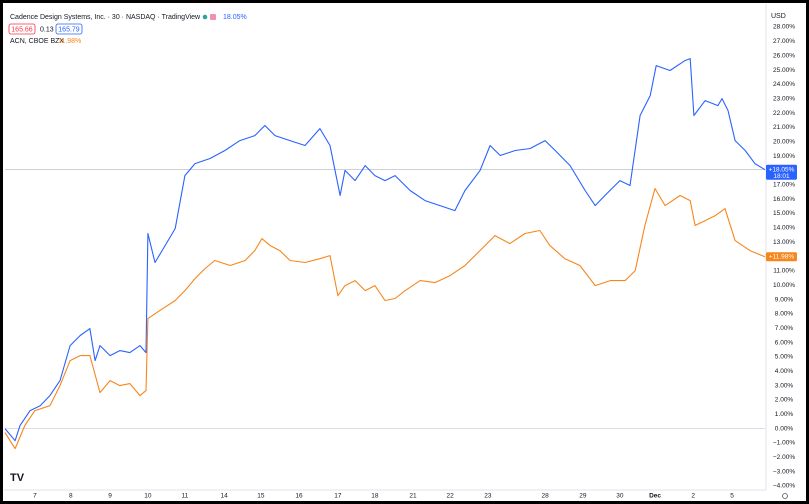  Describe the element at coordinates (732, 496) in the screenshot. I see `x-tick-label: 5` at that location.